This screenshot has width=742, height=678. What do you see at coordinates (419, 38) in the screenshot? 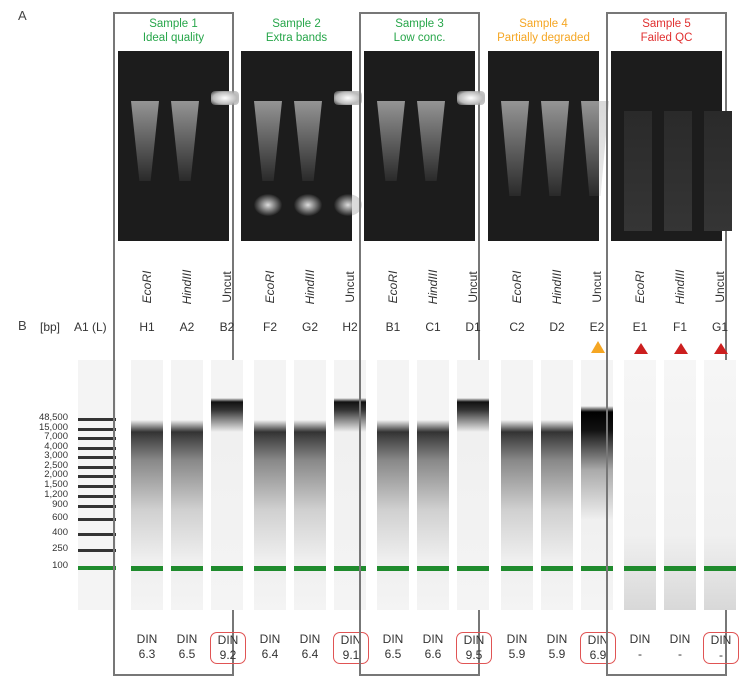
I see `sample-subtitle: Low conc.` at bounding box center [419, 38].